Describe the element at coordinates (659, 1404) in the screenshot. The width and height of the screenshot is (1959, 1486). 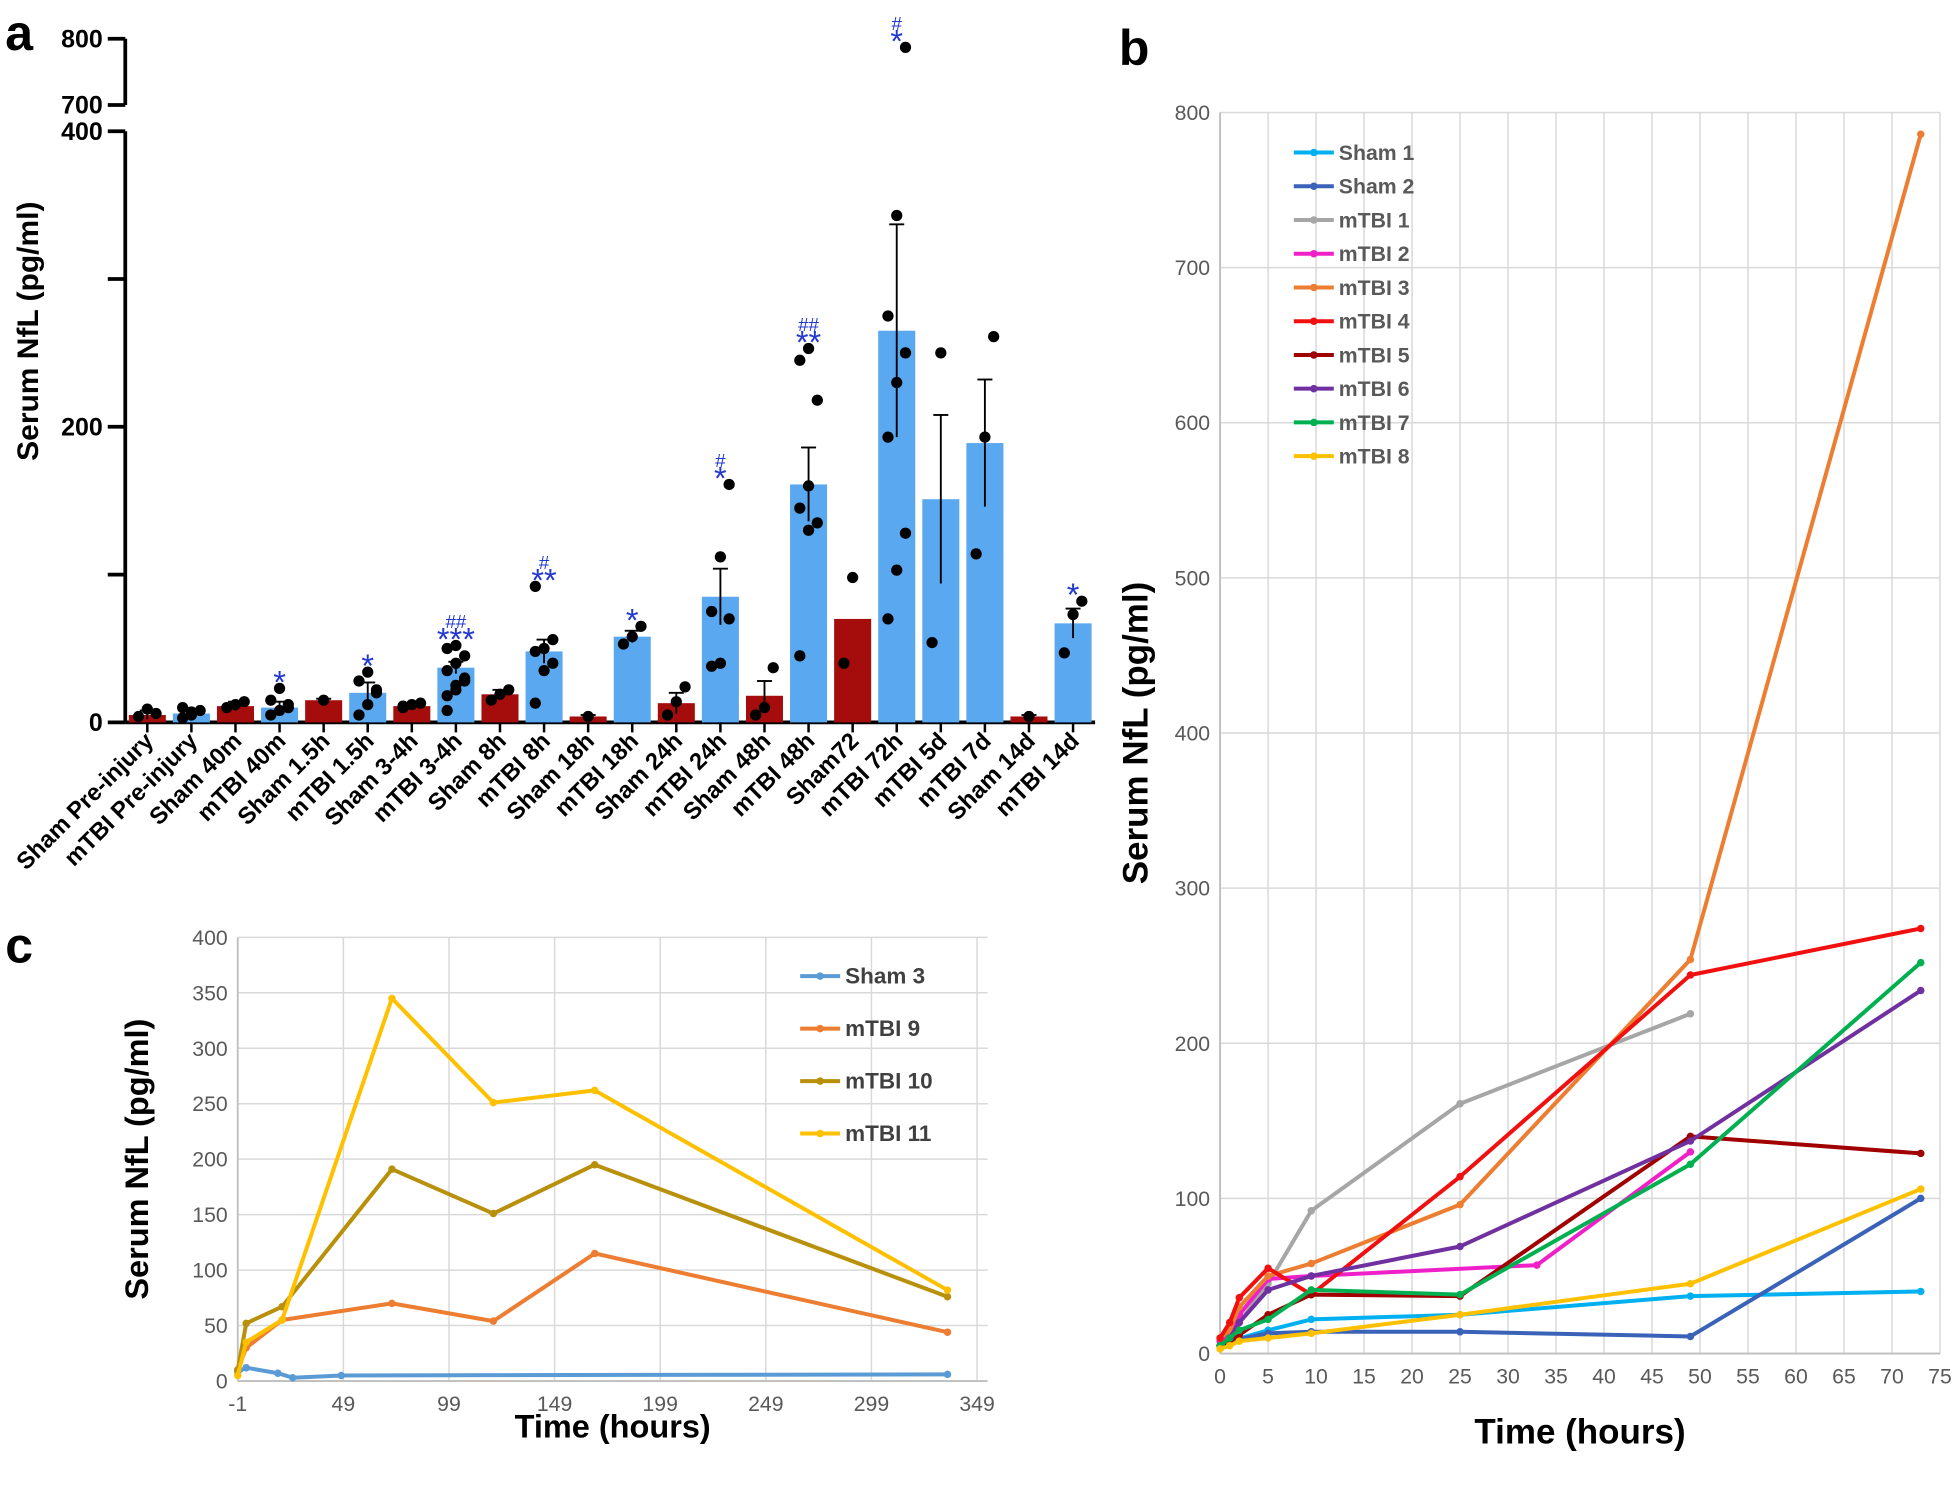
I see `x-tick-label: 199` at that location.